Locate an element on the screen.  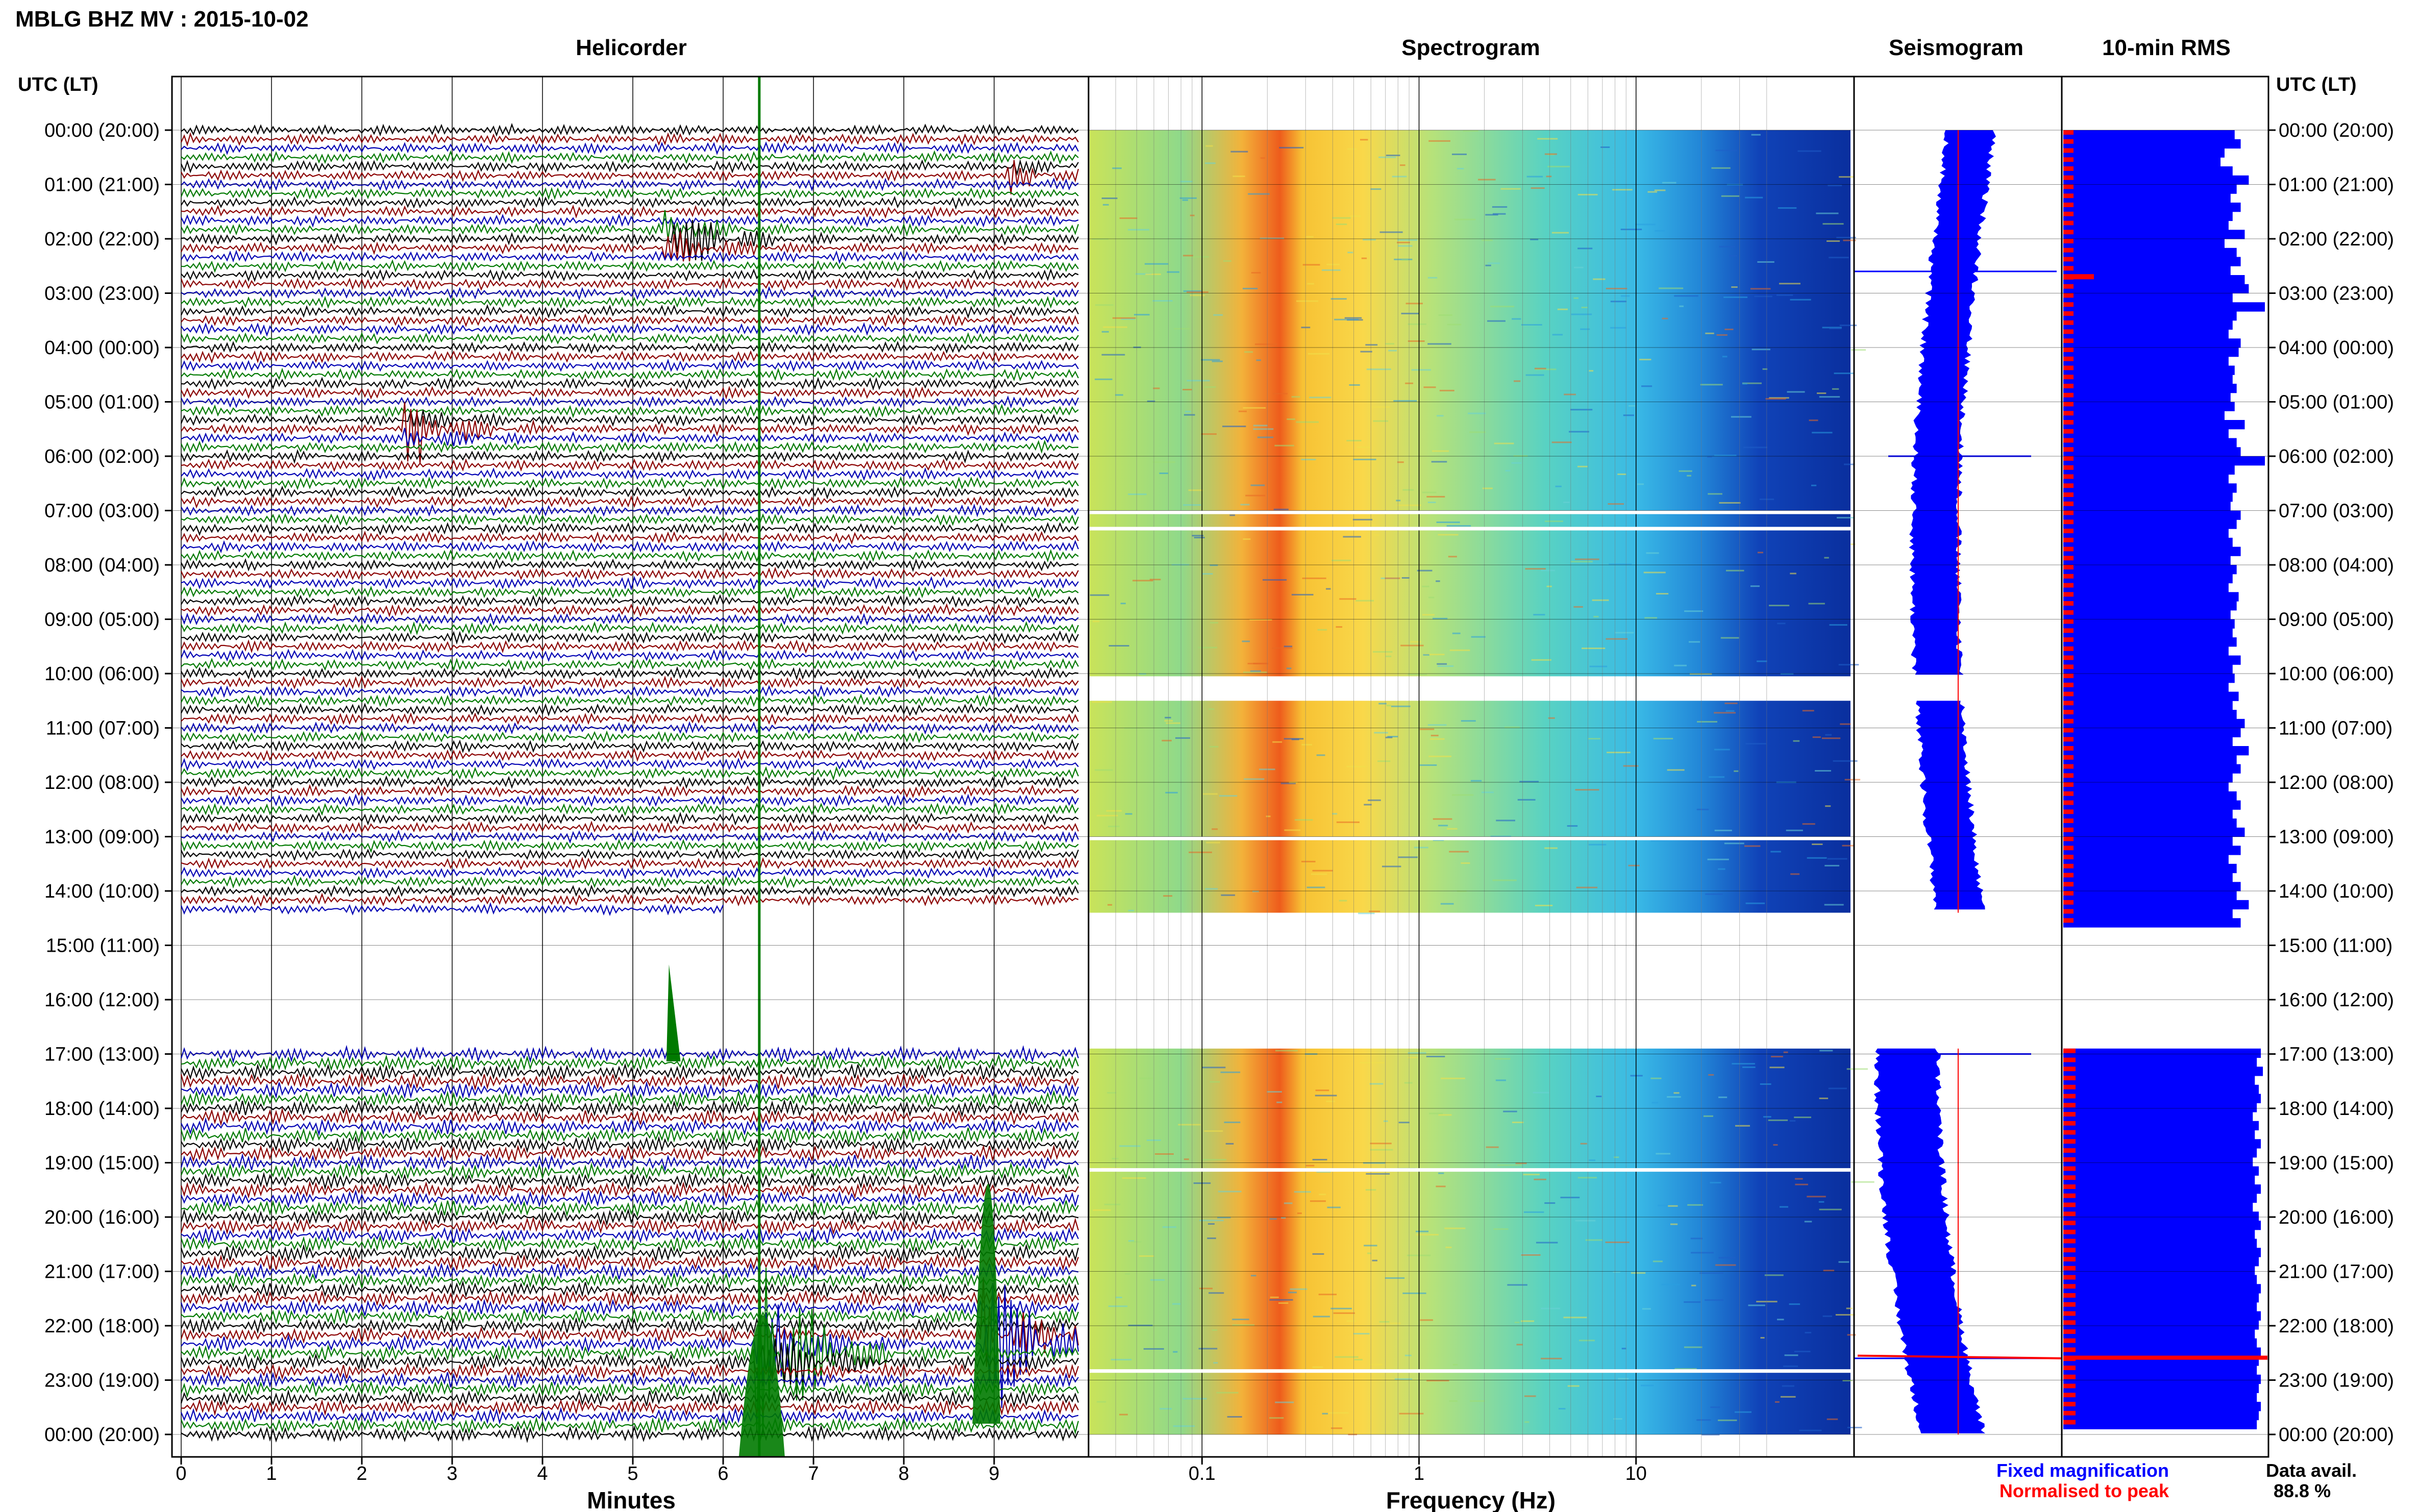
hour-label-right: 00:00 (20:00) is located at coordinates (2336, 1435).